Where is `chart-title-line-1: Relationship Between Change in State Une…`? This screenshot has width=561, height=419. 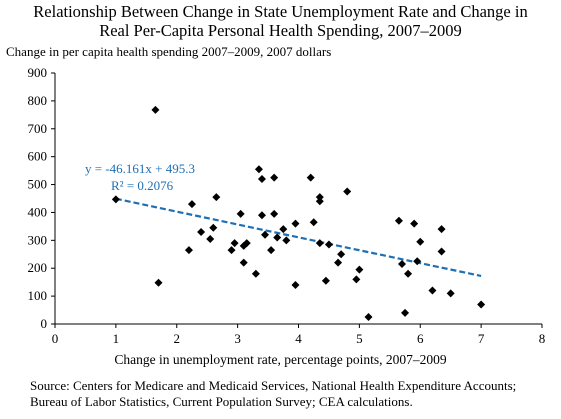
chart-title-line-1: Relationship Between Change in State Une… is located at coordinates (280, 11).